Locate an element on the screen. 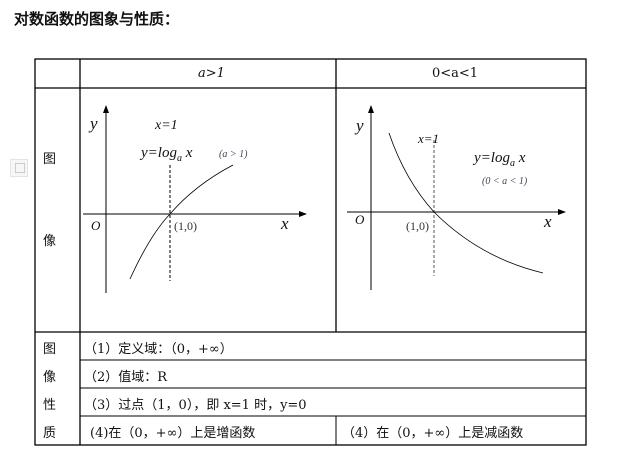 The width and height of the screenshot is (628, 452). property-range: （2）值域：R is located at coordinates (126, 377).